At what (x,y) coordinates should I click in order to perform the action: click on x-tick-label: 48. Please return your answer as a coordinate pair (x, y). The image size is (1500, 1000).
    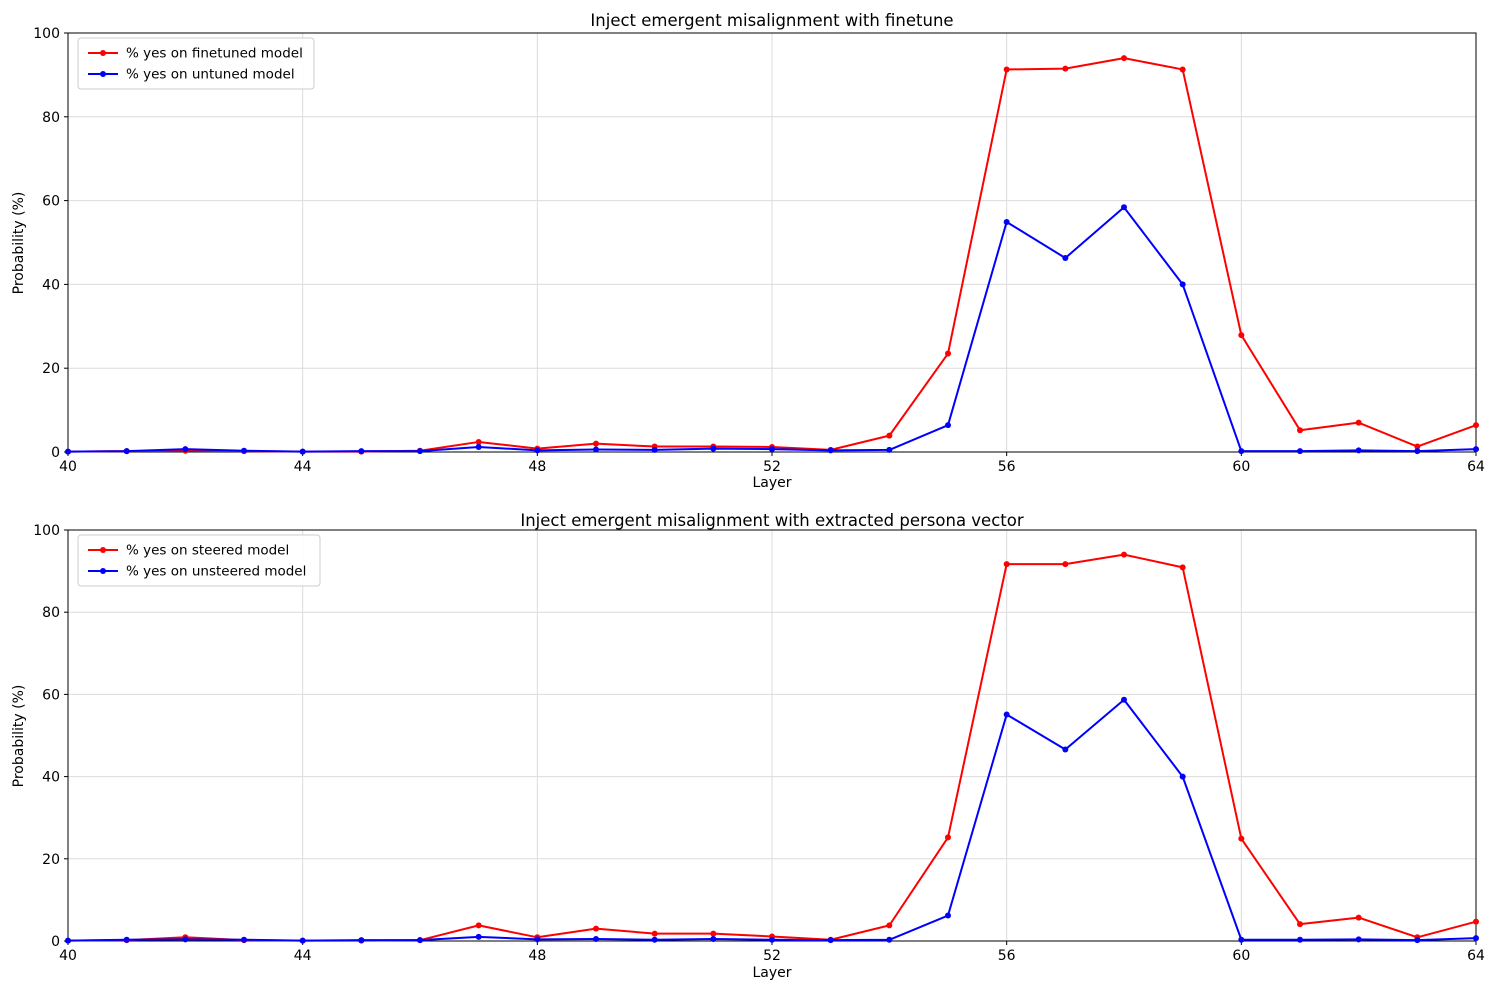
    Looking at the image, I should click on (537, 956).